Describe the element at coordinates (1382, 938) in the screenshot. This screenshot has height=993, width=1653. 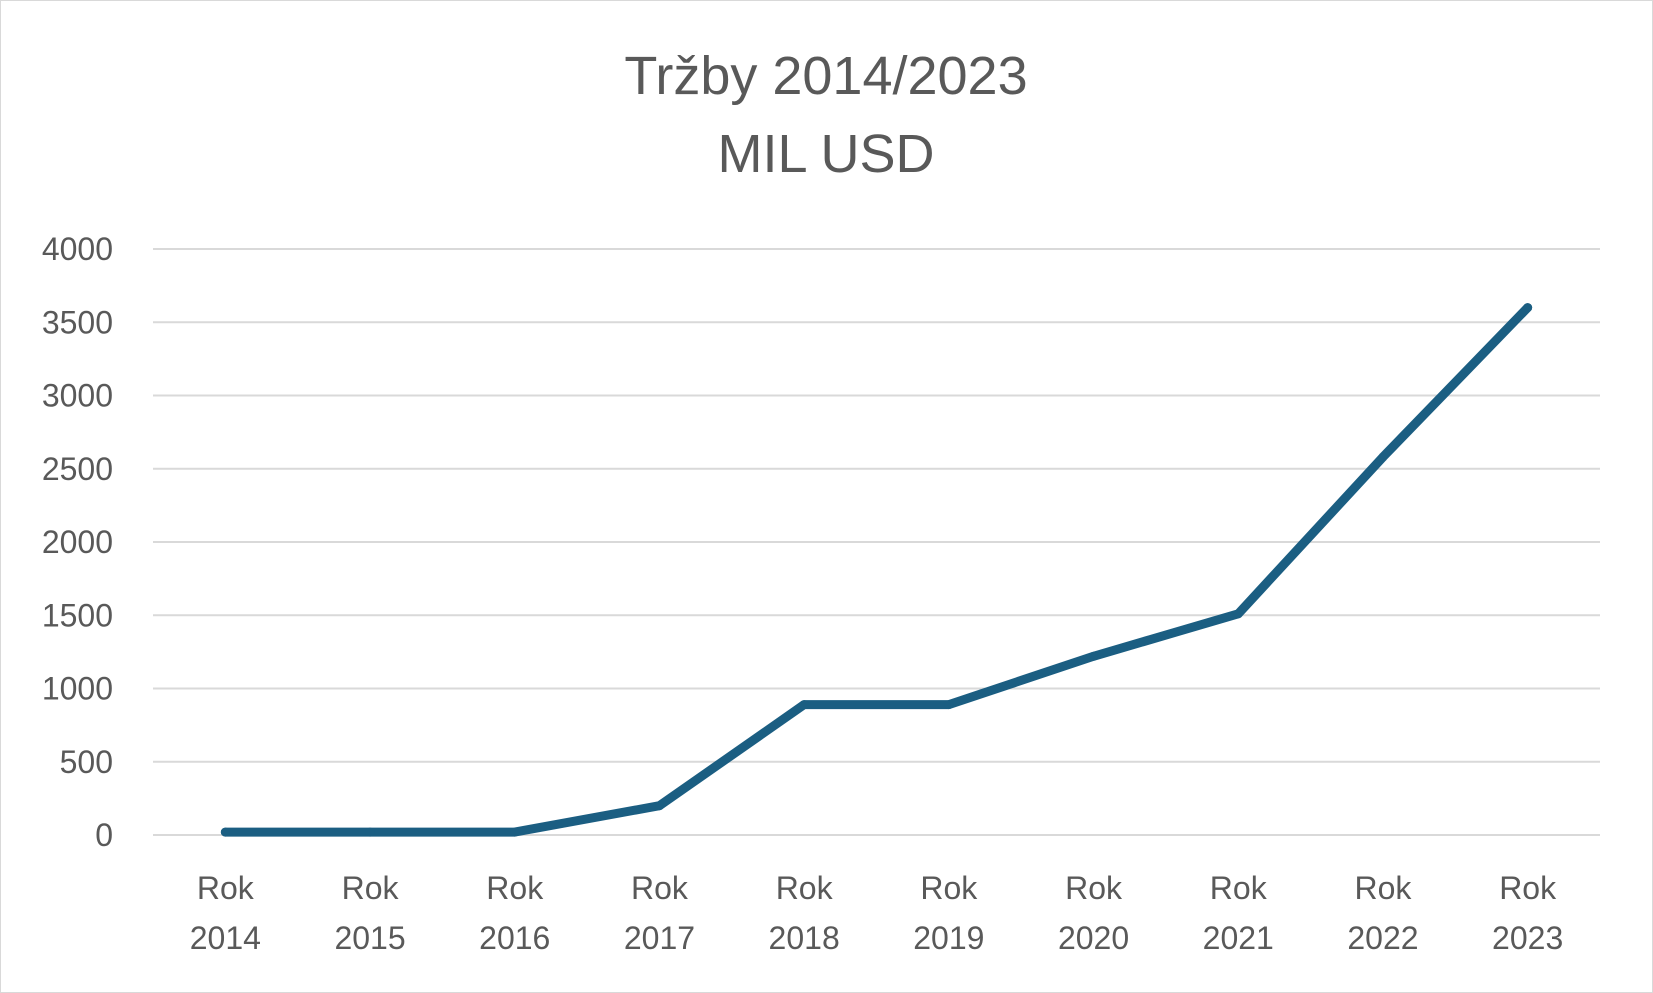
I see `x-tick-label: 2022` at that location.